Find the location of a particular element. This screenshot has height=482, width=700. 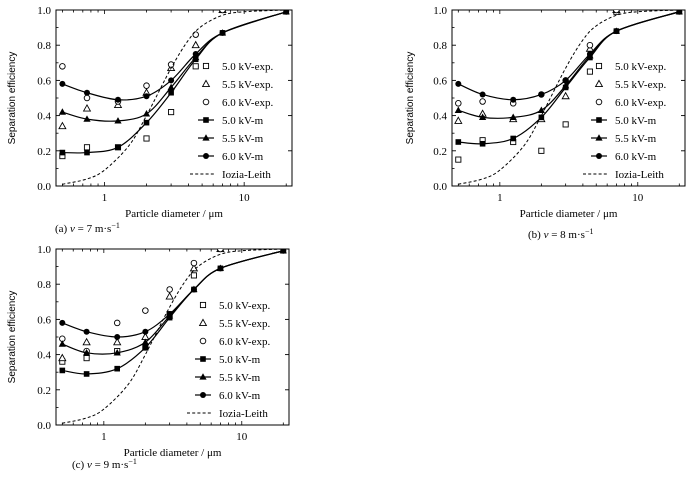

legend-item: Iozia-Leith is located at coordinates (230, 175).